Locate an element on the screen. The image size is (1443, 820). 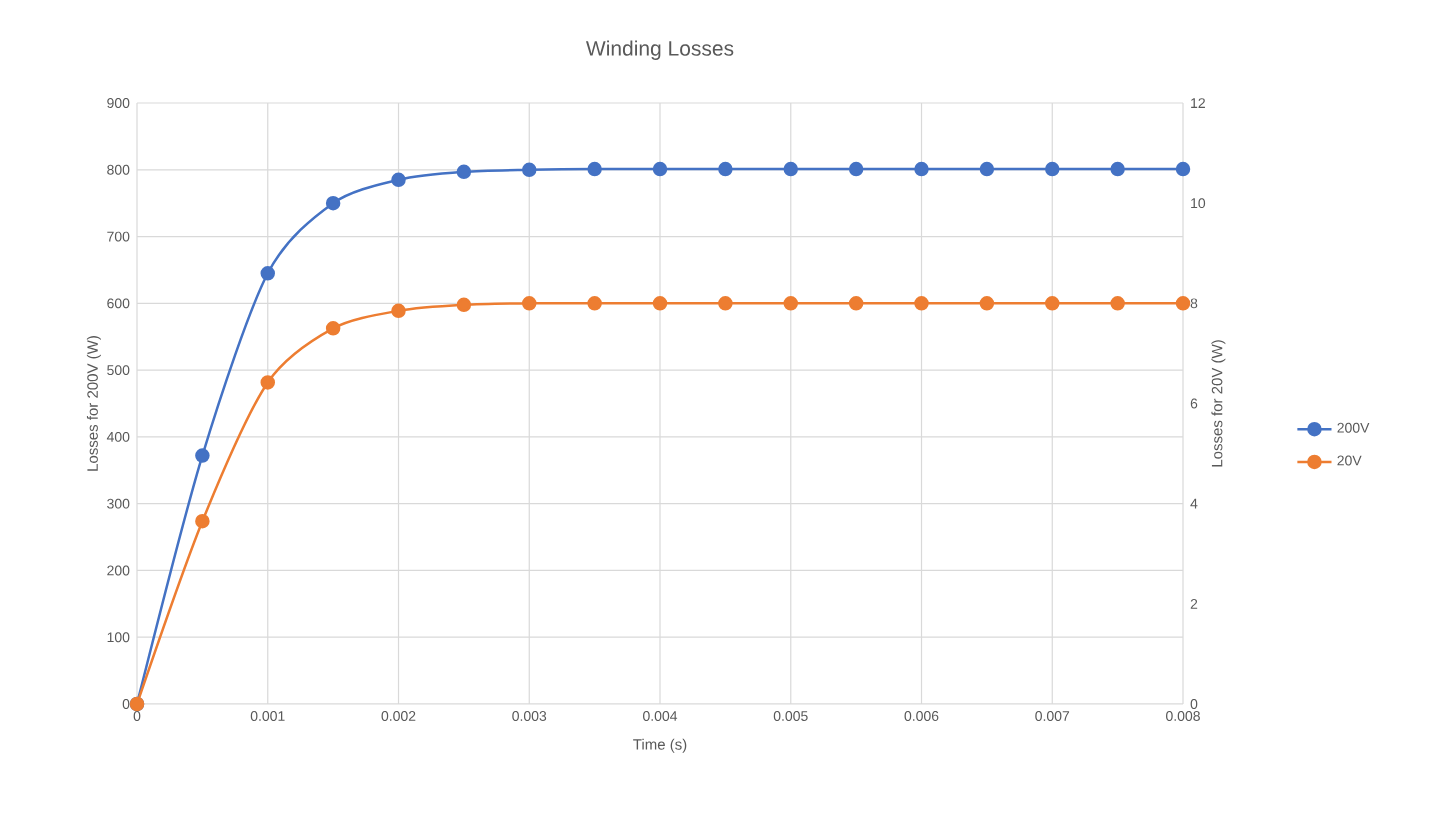
x-tick-label: 0.002 is located at coordinates (398, 716).